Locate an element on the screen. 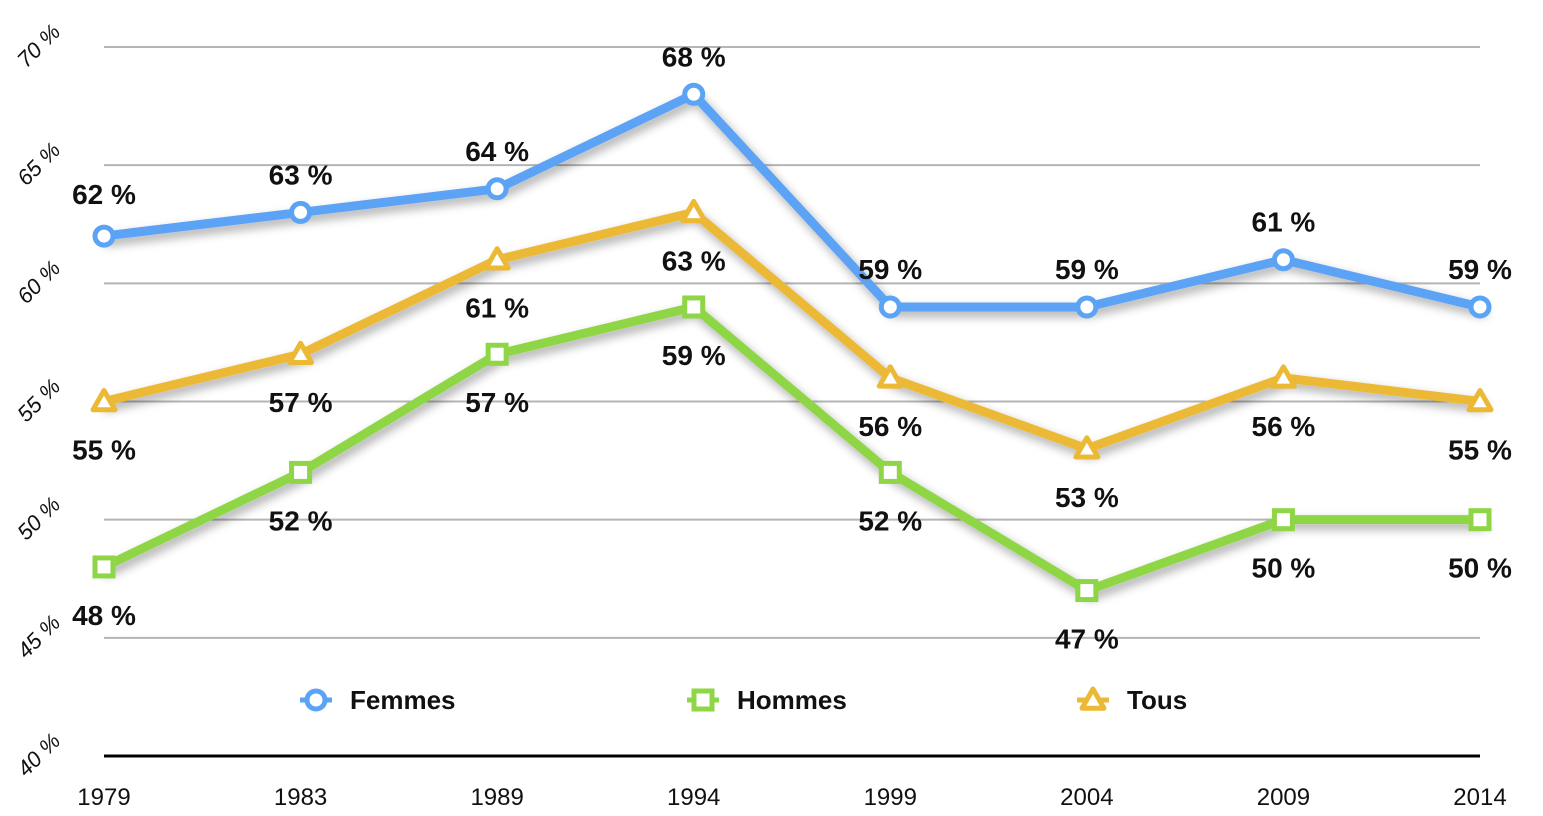 Image resolution: width=1543 pixels, height=816 pixels. legend-item-femmes: Femmes is located at coordinates (378, 700).